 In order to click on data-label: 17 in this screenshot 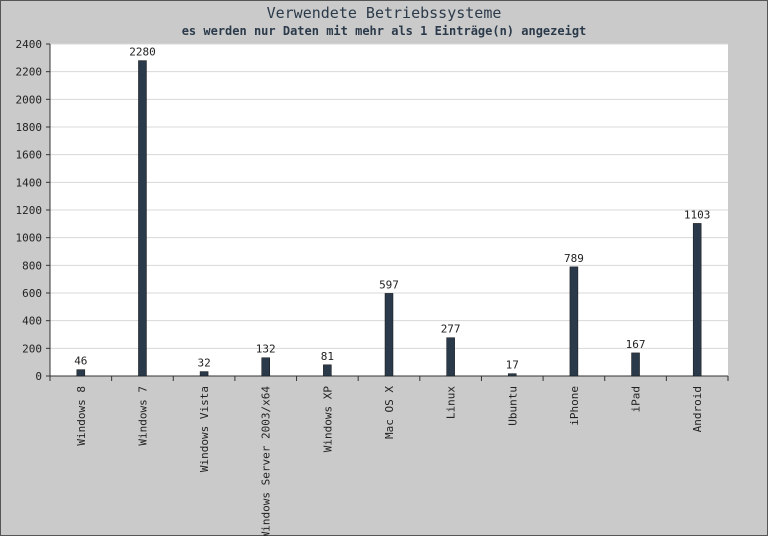, I will do `click(512, 365)`.